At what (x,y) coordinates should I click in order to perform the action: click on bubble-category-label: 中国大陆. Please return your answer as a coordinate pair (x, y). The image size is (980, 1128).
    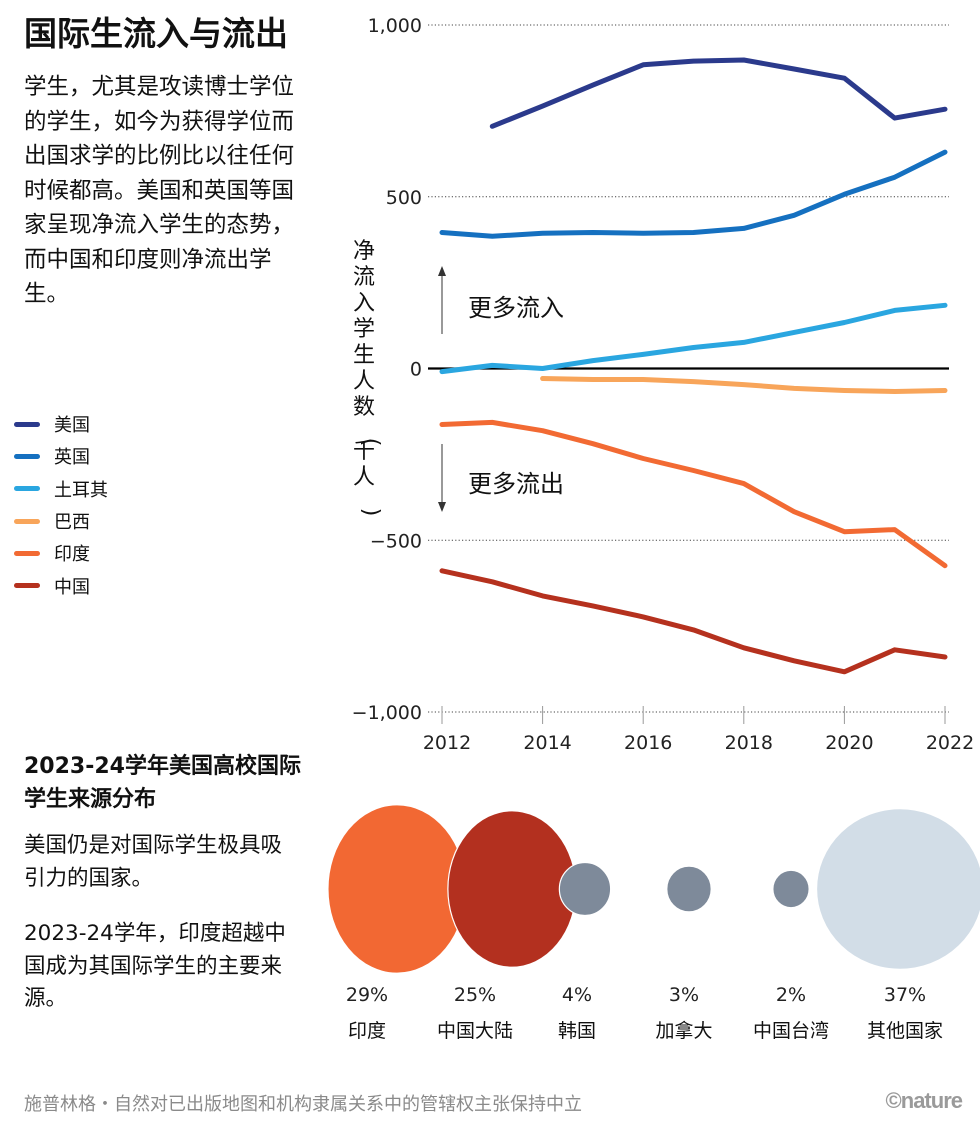
    Looking at the image, I should click on (475, 1031).